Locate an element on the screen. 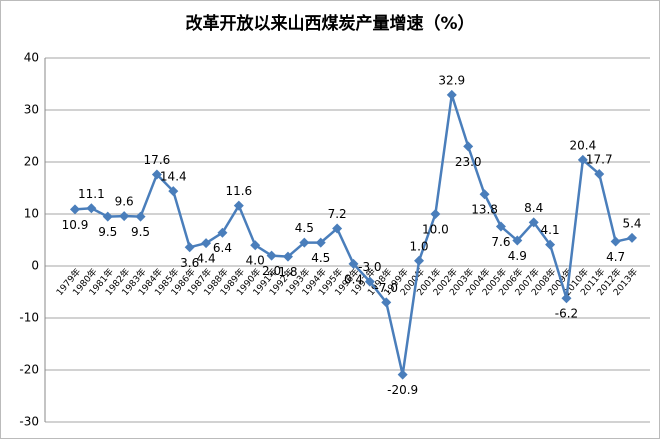 The width and height of the screenshot is (660, 443). data-label: 1.8 is located at coordinates (287, 272).